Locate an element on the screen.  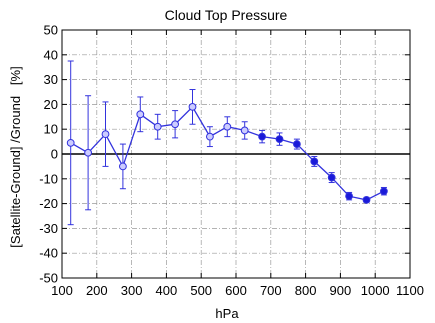
y-tick-labels: -50 -40 -30 -20 -10 0 10 20 30 40 50 is located at coordinates (48, 154).